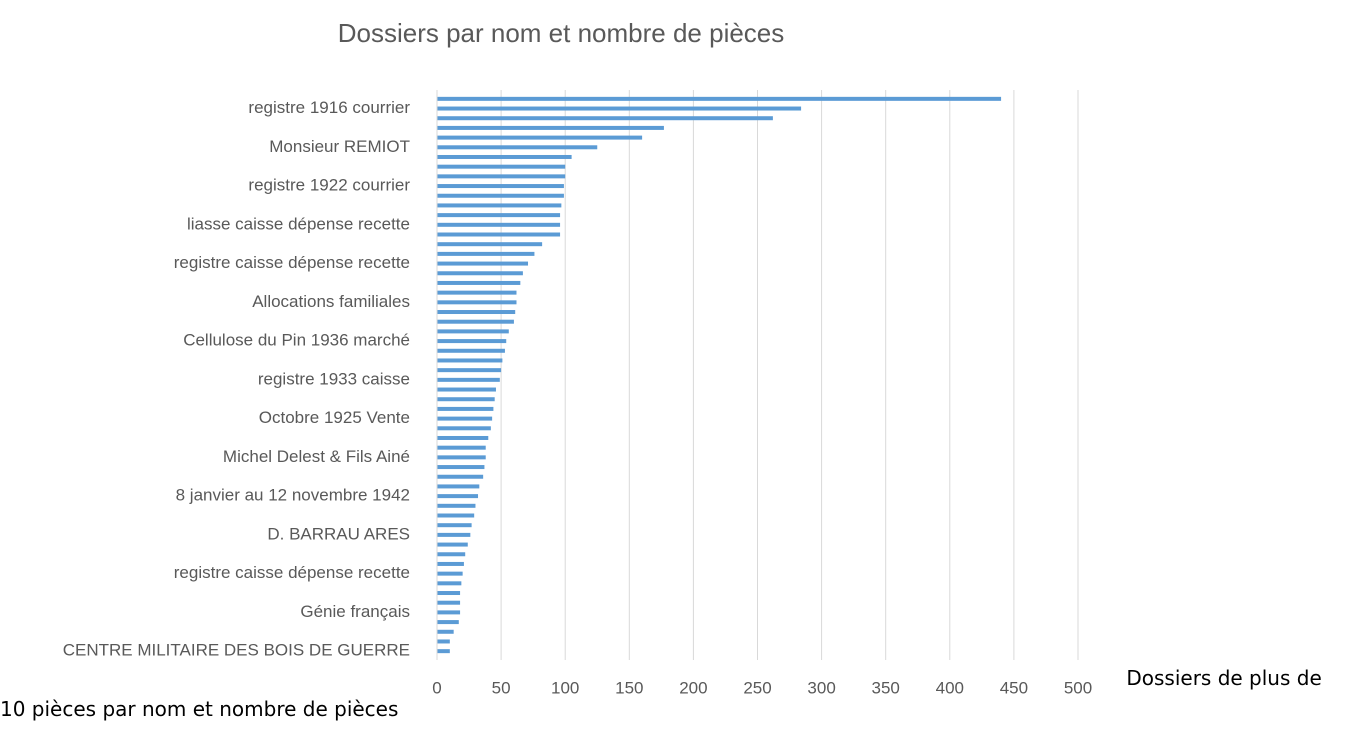 This screenshot has height=742, width=1347. What do you see at coordinates (298, 223) in the screenshot?
I see `y-tick-label: liasse caisse dépense recette` at bounding box center [298, 223].